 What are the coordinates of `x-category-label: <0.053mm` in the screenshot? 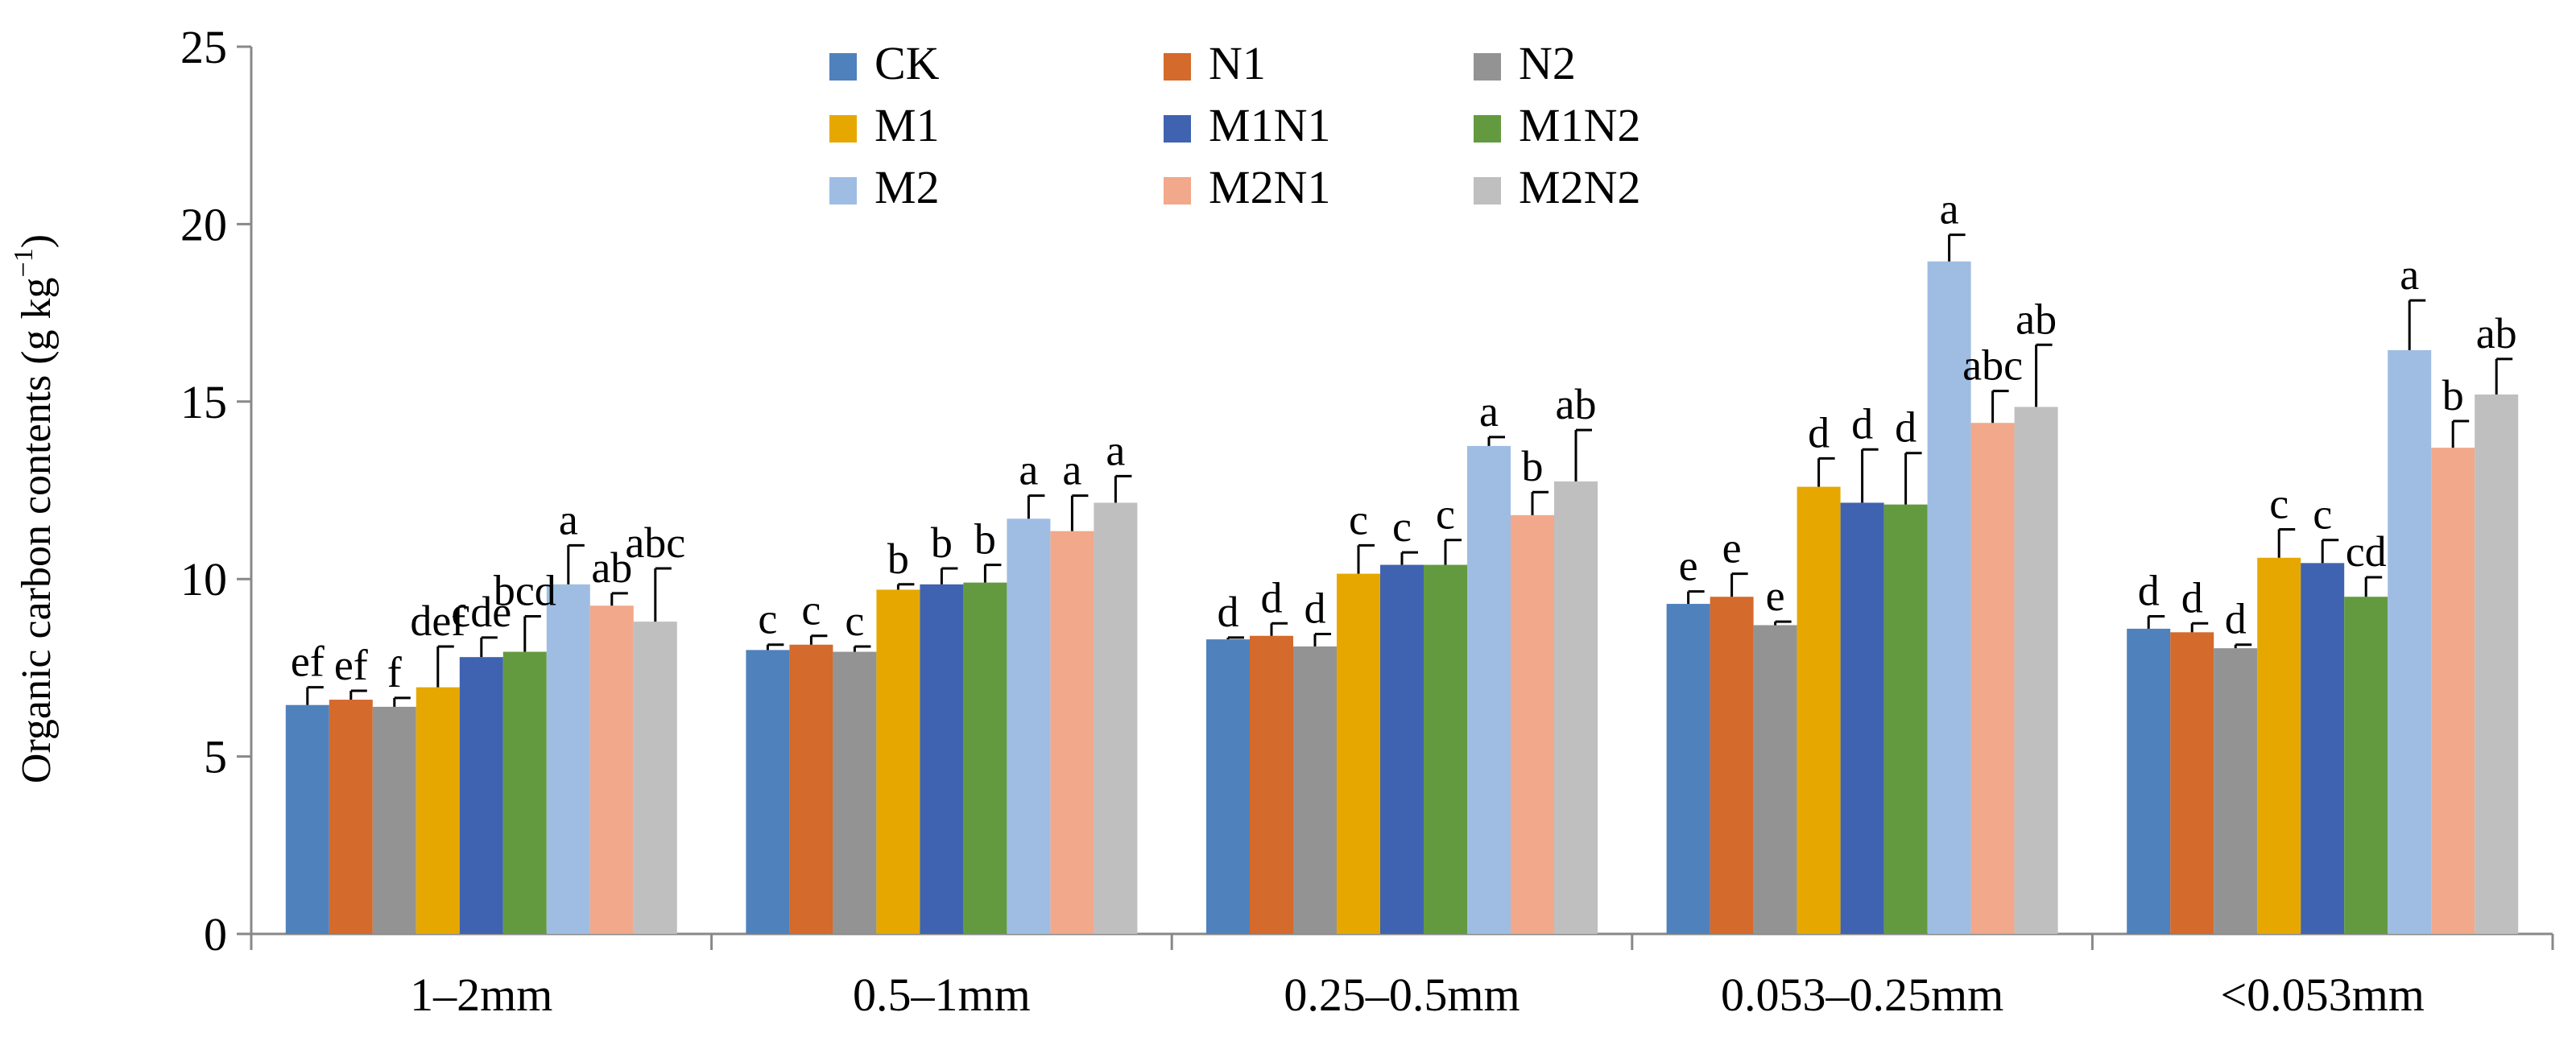 It's located at (2322, 995).